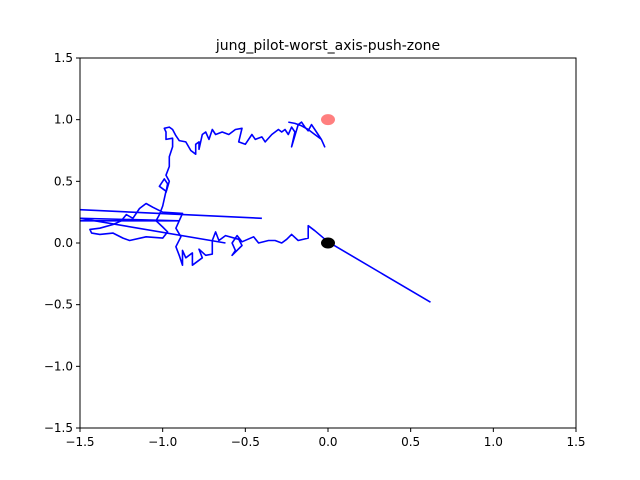  I want to click on y-tick-label: 0.0, so click(63, 243).